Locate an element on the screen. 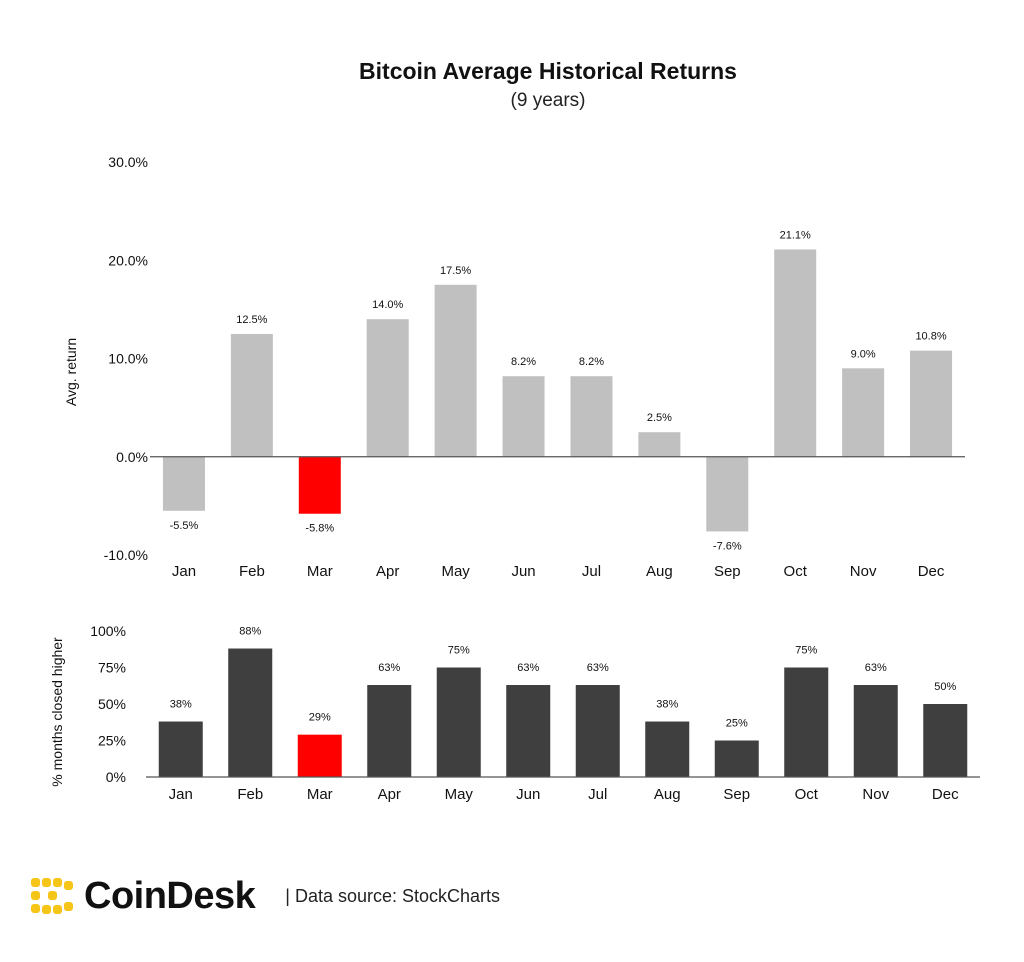 The image size is (1024, 962). top-data-label: 17.5% is located at coordinates (455, 271).